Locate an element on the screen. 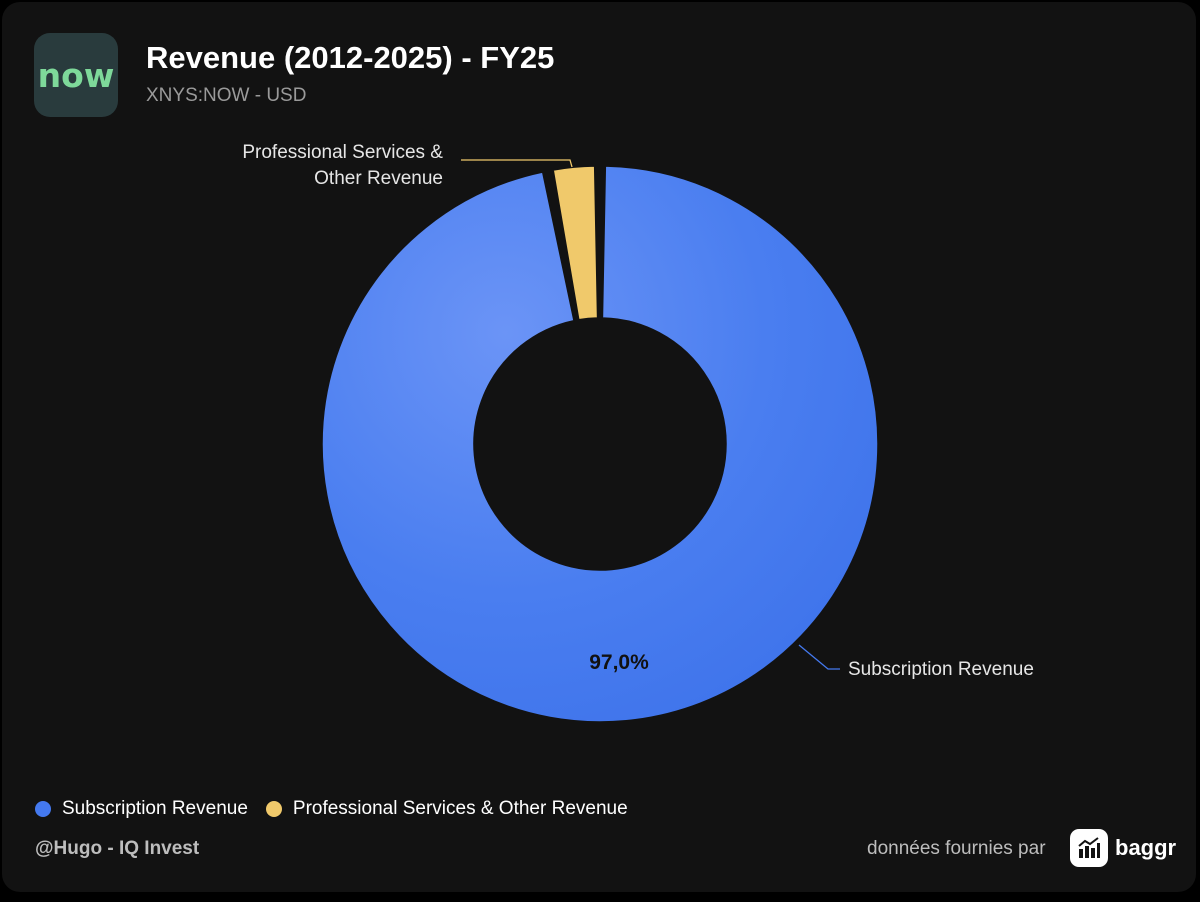 The width and height of the screenshot is (1200, 902). legend-item-subscription: Subscription Revenue is located at coordinates (141, 809).